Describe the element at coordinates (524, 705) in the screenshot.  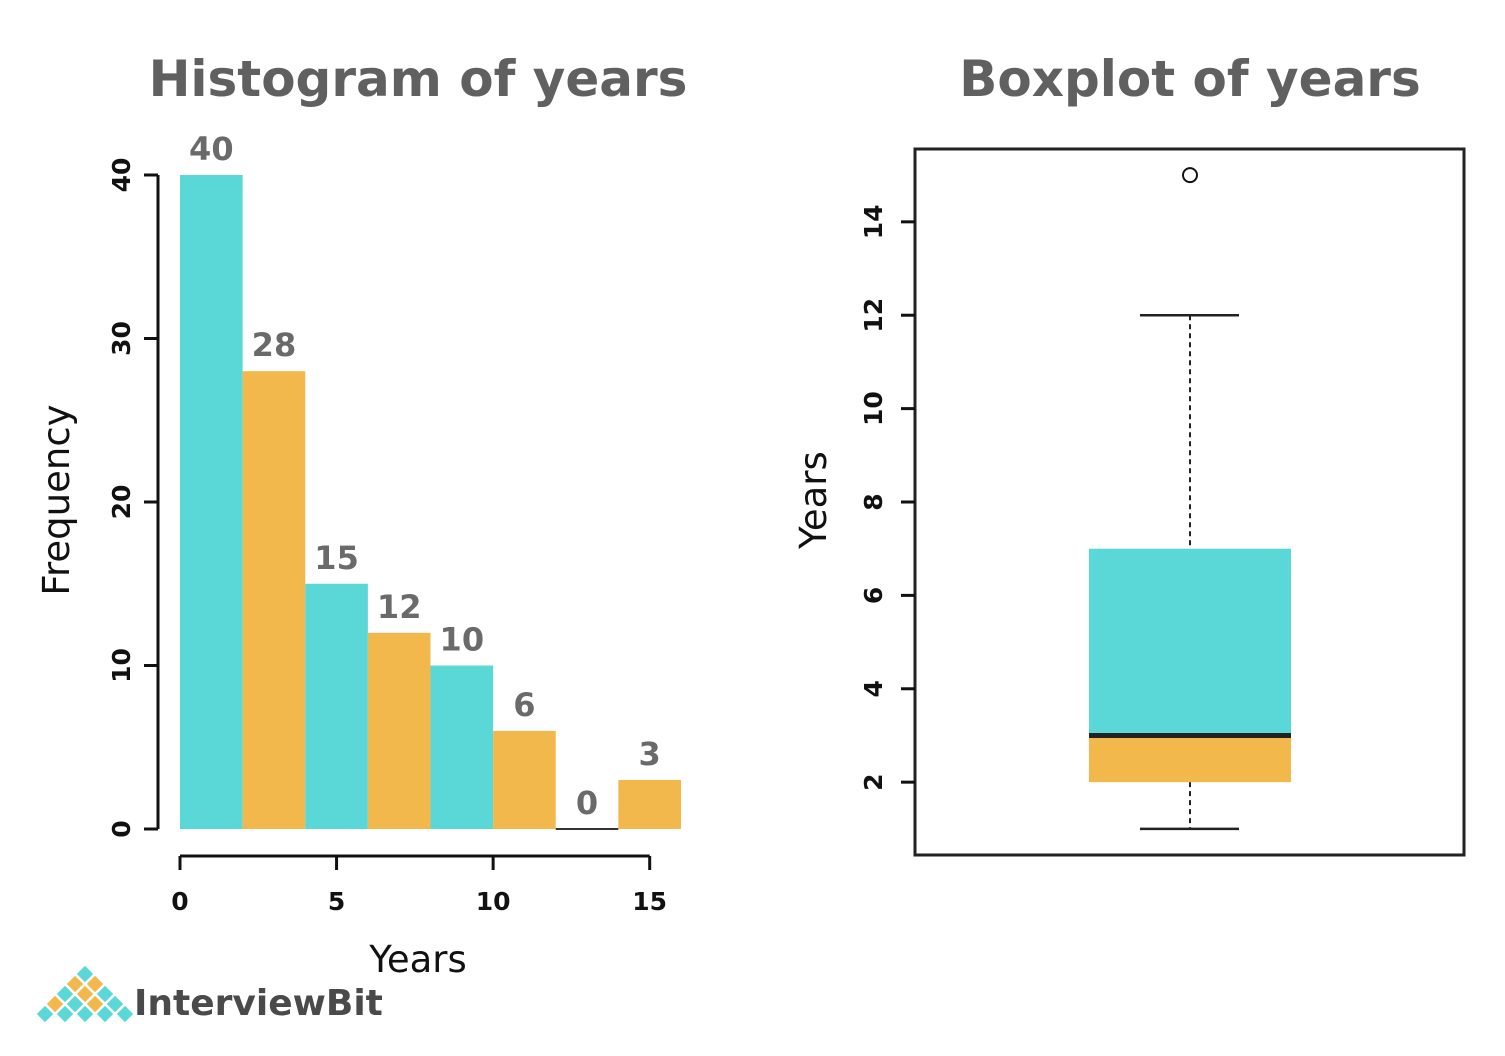
I see `histogram-bar-label: 6` at that location.